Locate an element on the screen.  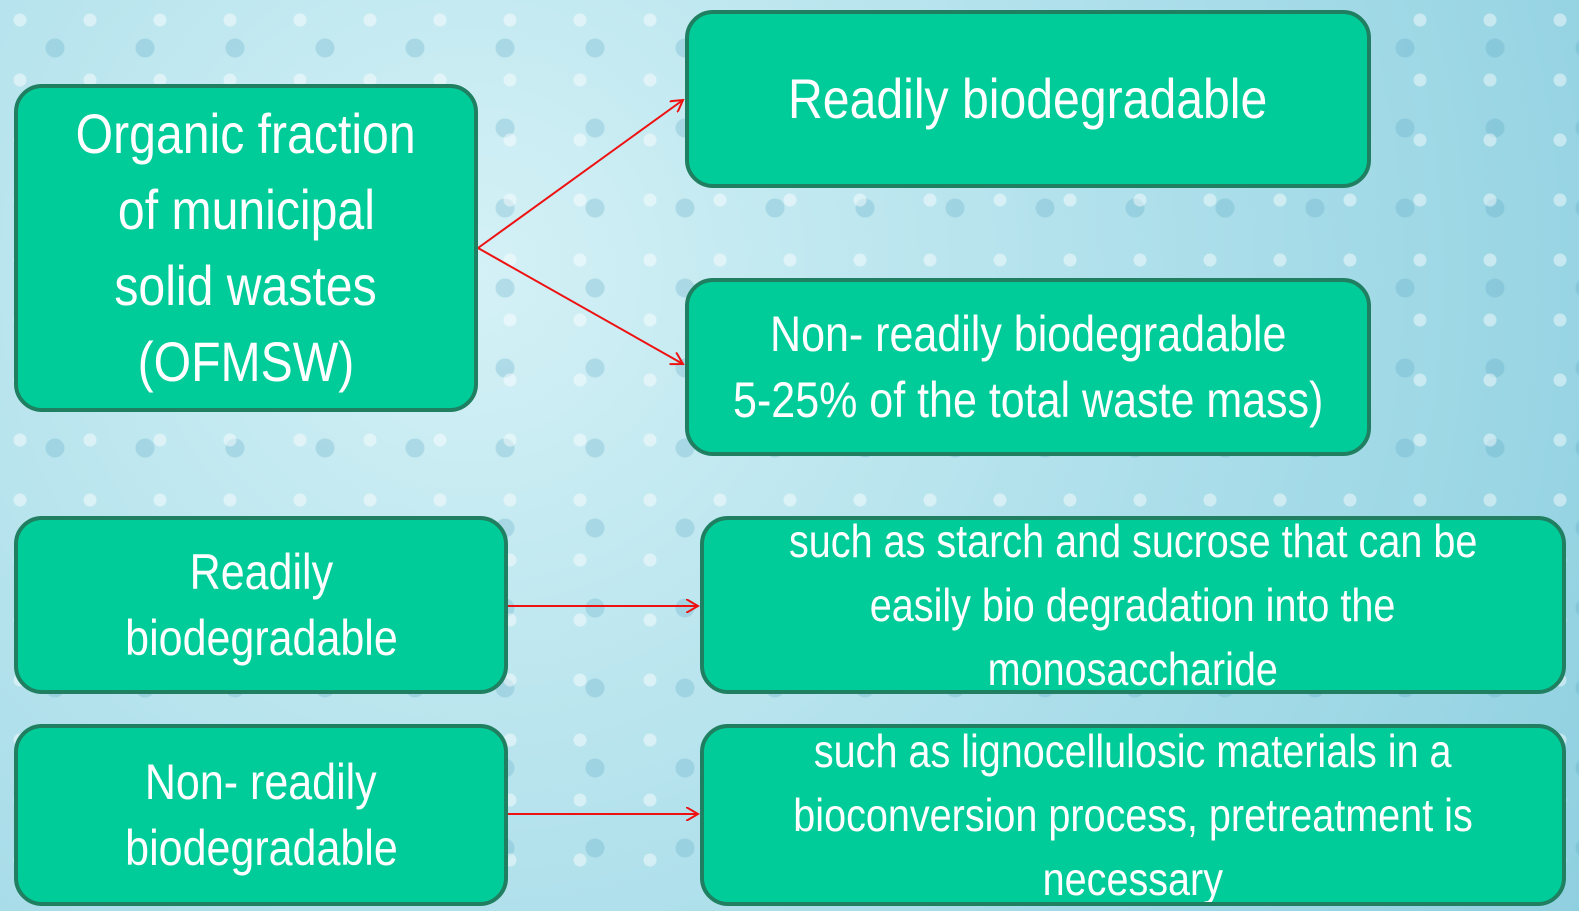
node-text: (OFMSW) is located at coordinates (246, 361).